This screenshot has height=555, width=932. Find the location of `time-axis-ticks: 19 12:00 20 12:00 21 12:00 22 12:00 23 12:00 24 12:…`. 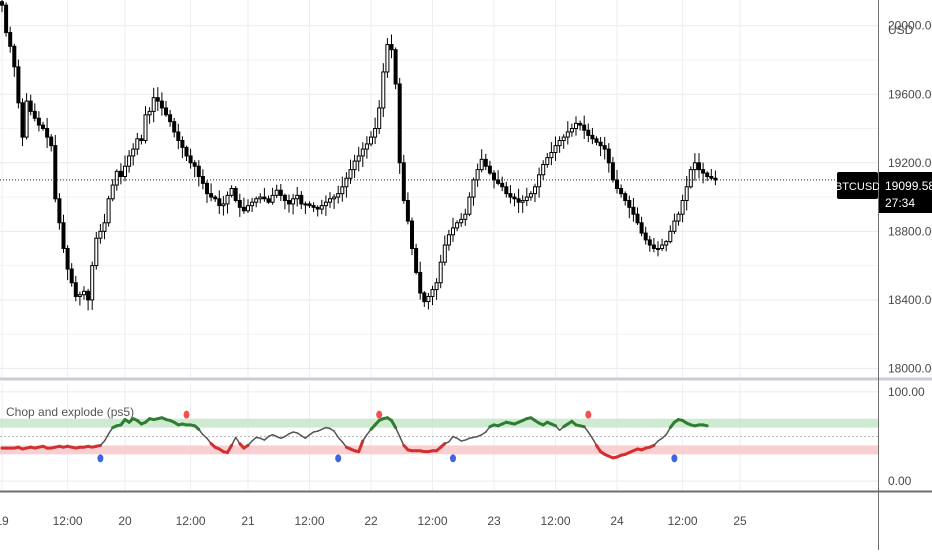

time-axis-ticks: 19 12:00 20 12:00 21 12:00 22 12:00 23 12:00 24 12:… is located at coordinates (373, 521).